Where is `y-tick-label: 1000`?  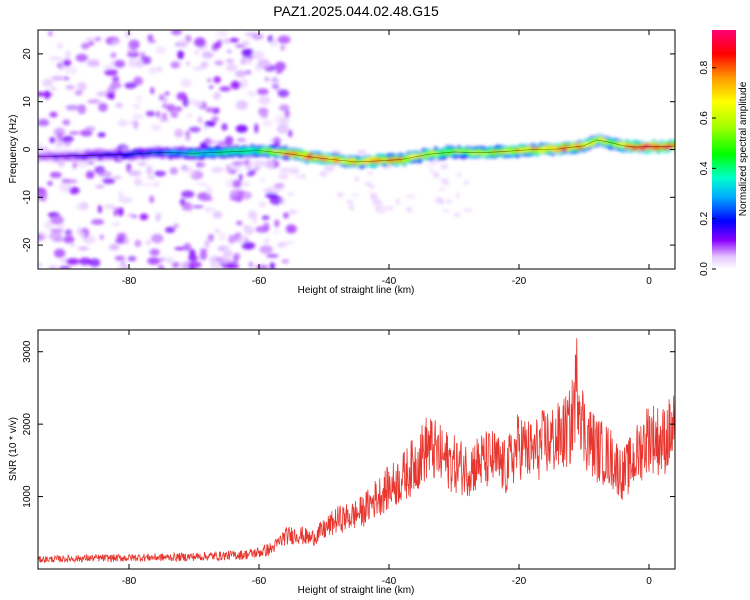
y-tick-label: 1000 is located at coordinates (27, 496).